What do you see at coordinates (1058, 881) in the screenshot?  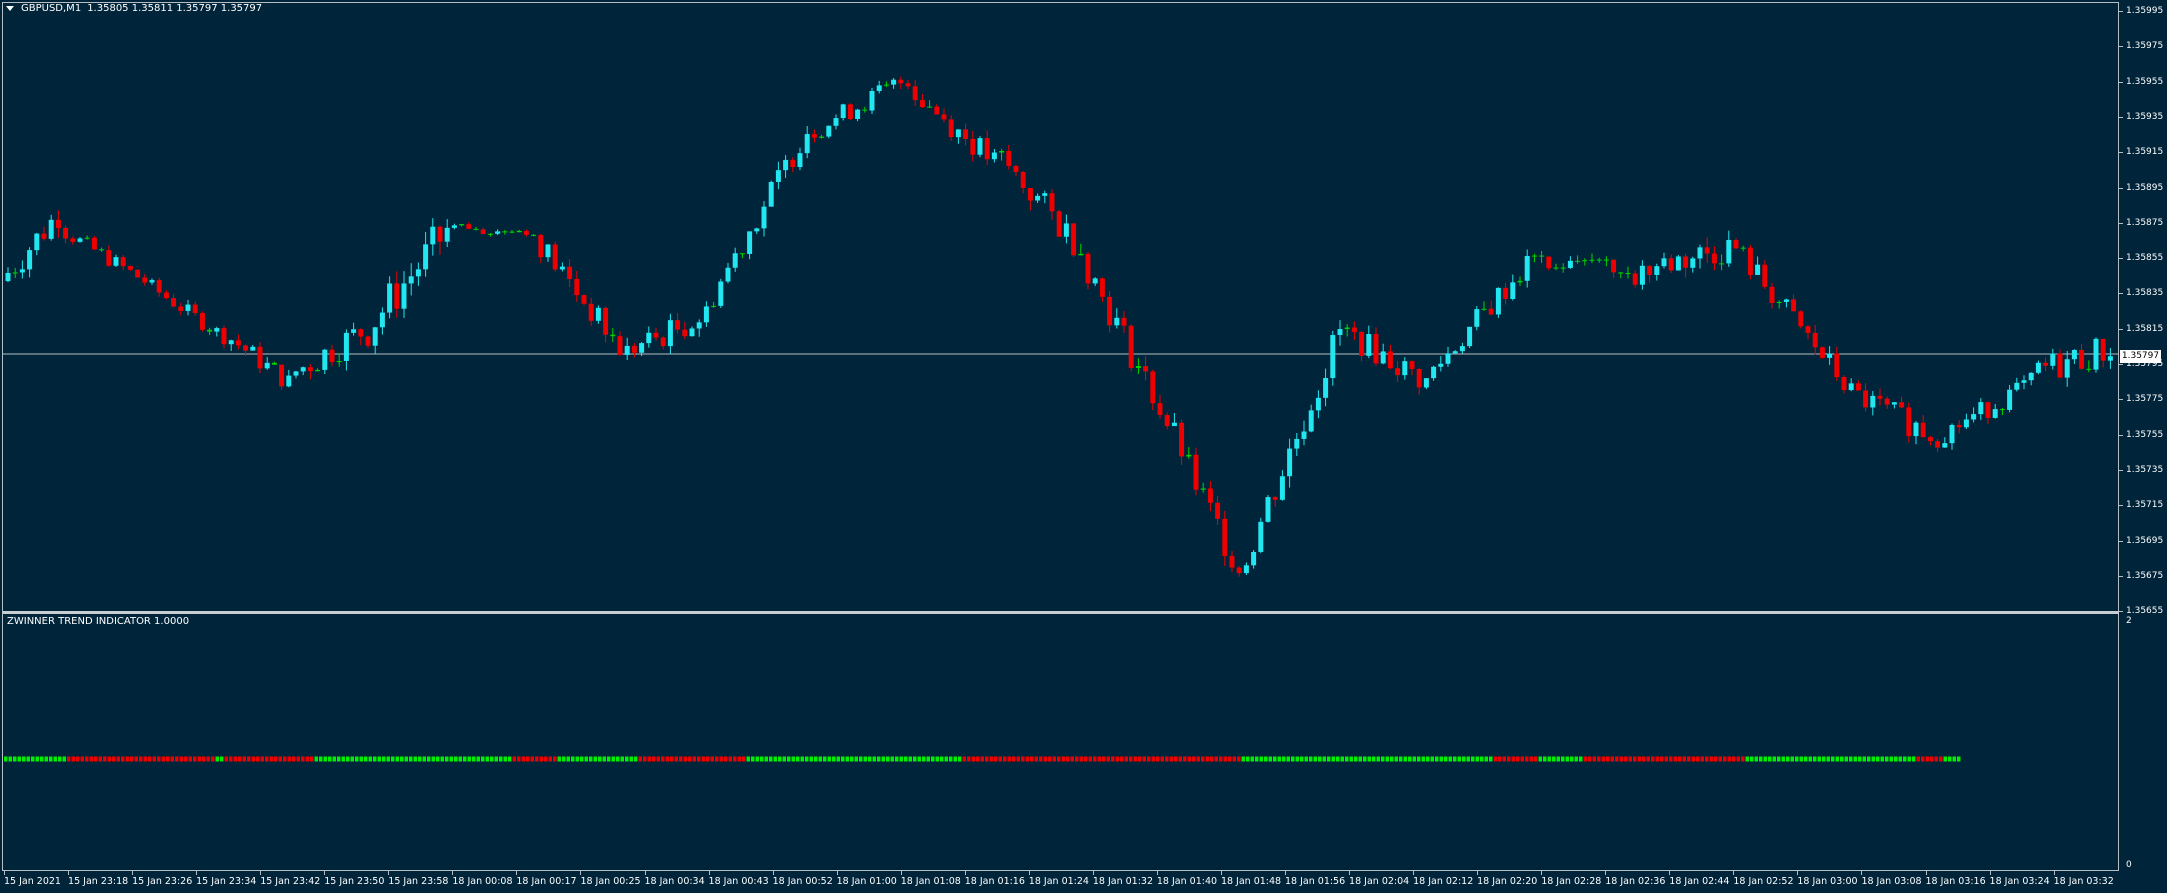 I see `time-label: 18 Jan 01:24` at bounding box center [1058, 881].